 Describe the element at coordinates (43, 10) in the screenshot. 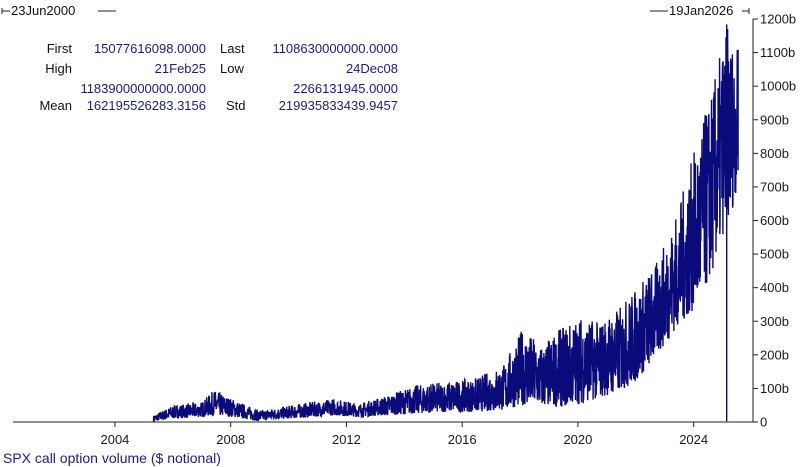

I see `range-start-label: 23Jun2000` at that location.